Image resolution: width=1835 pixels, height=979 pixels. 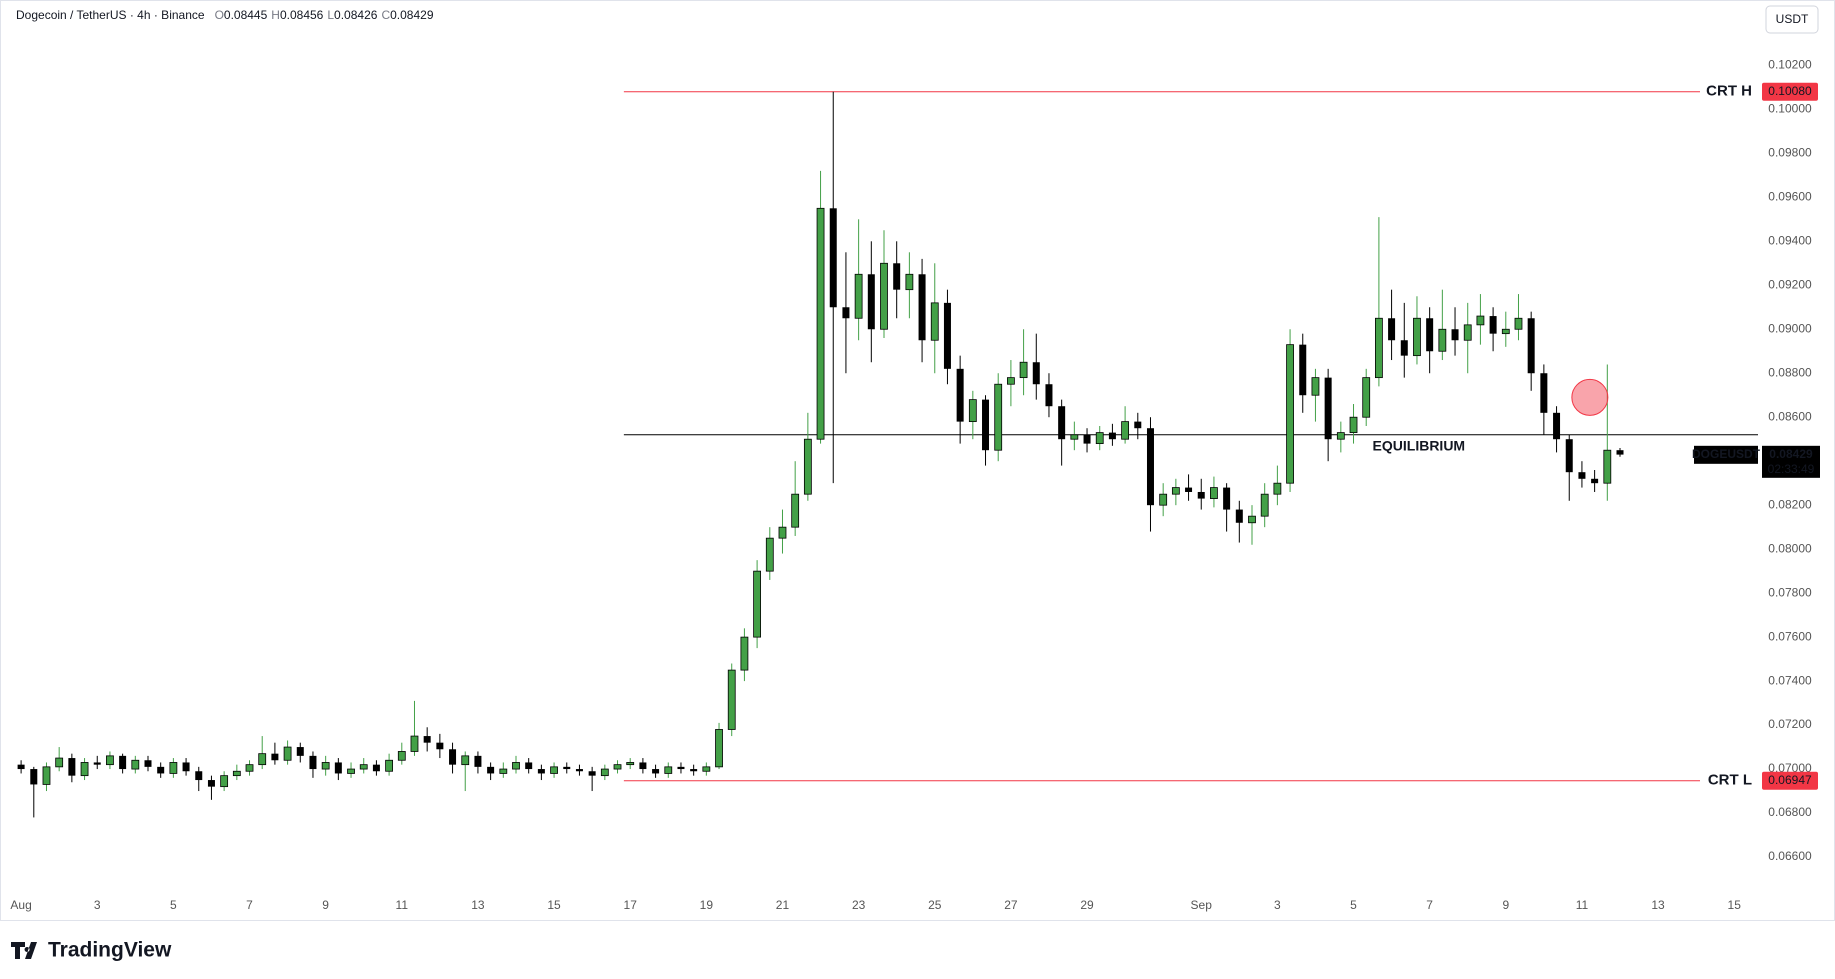 I want to click on y-tick-label: 0.07600, so click(x=1790, y=636).